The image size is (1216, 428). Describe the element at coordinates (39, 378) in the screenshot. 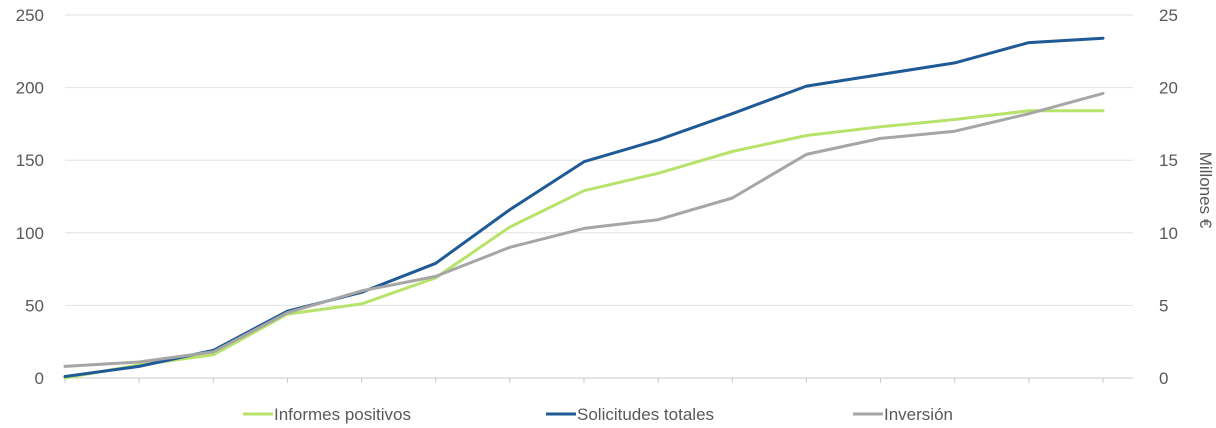

I see `left-tick-label: 0` at that location.